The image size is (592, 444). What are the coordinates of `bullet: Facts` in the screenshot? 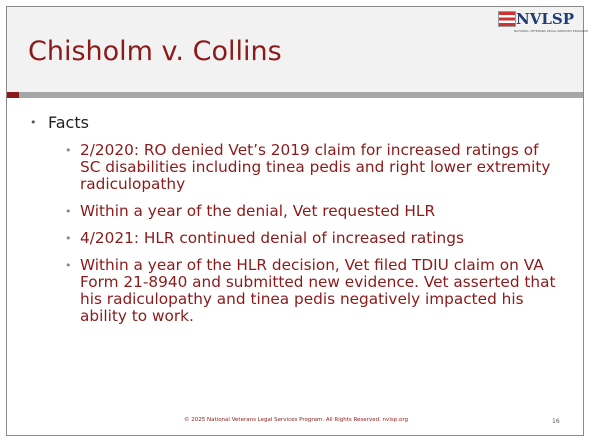 It's located at (295, 122).